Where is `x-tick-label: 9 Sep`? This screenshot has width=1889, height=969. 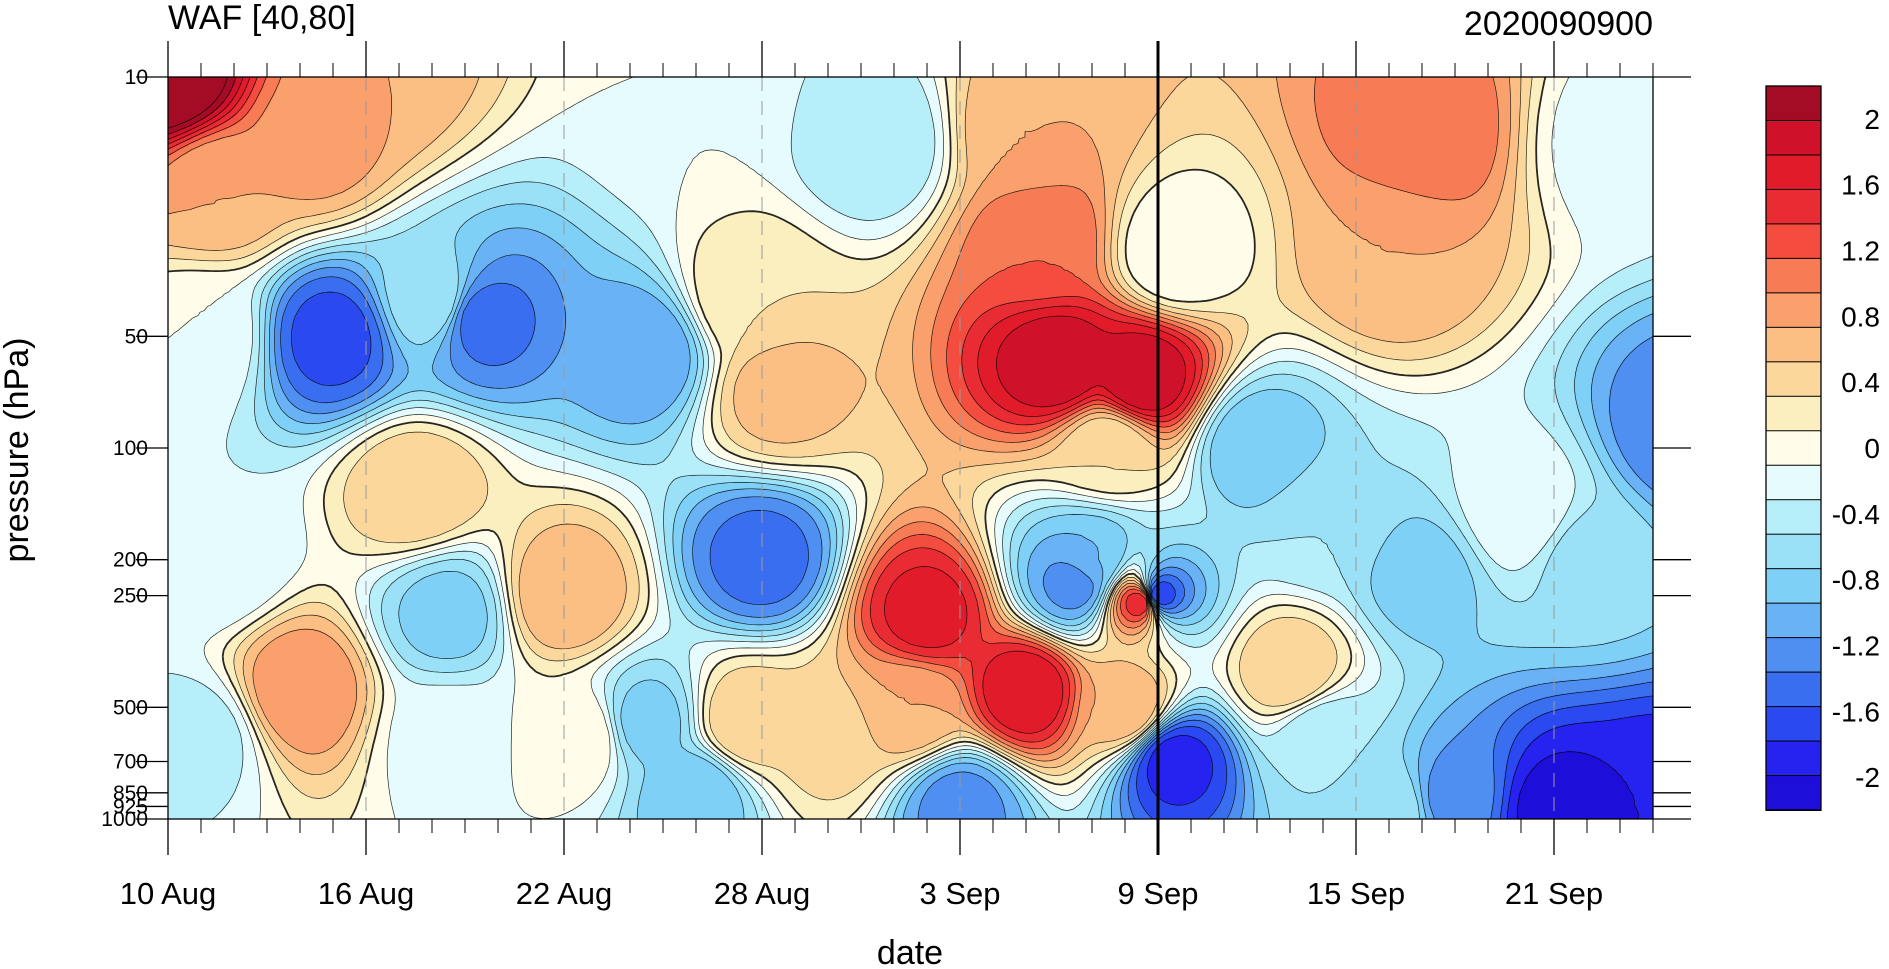 x-tick-label: 9 Sep is located at coordinates (1157, 893).